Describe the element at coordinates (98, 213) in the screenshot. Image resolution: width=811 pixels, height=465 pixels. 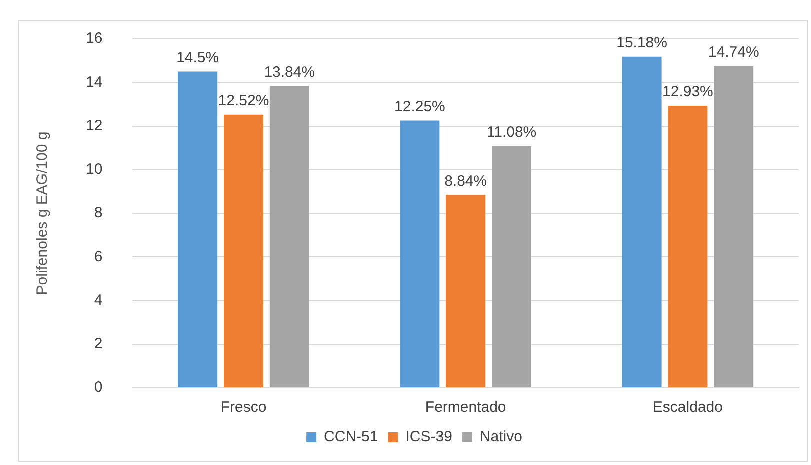
I see `y-tick-label: 8` at that location.